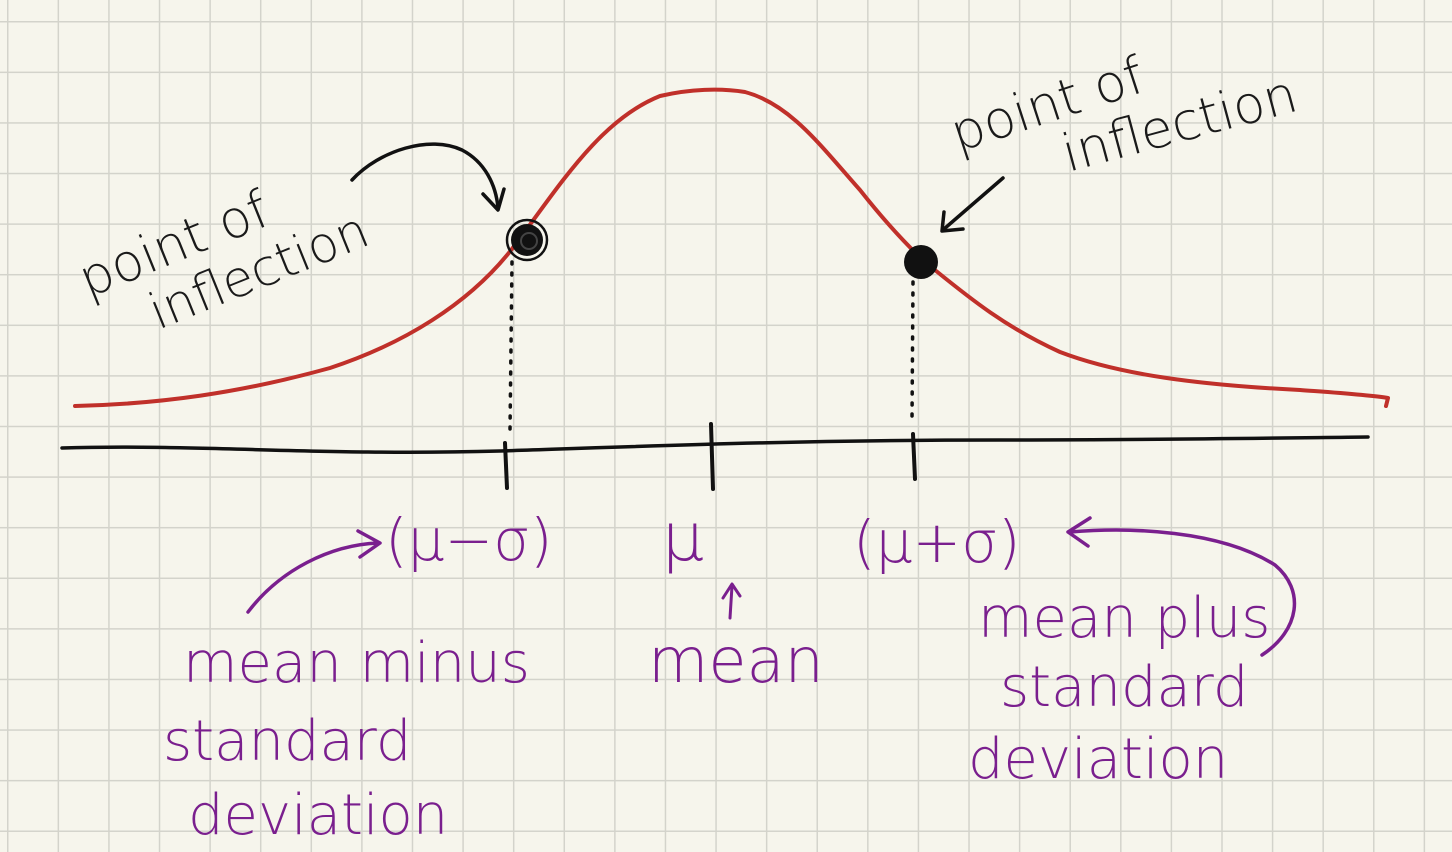 The width and height of the screenshot is (1452, 852). Describe the element at coordinates (428, 177) in the screenshot. I see `arrow-to-left-inflection` at that location.